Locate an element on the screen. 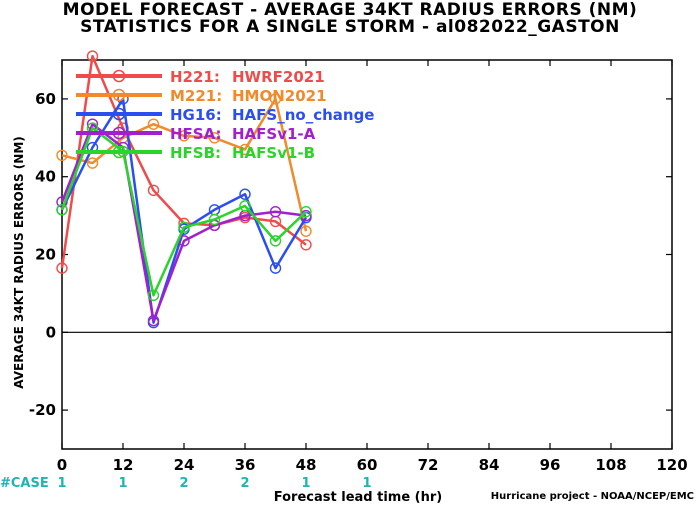 This screenshot has height=506, width=700. y-tick-label: -20 is located at coordinates (42, 410).